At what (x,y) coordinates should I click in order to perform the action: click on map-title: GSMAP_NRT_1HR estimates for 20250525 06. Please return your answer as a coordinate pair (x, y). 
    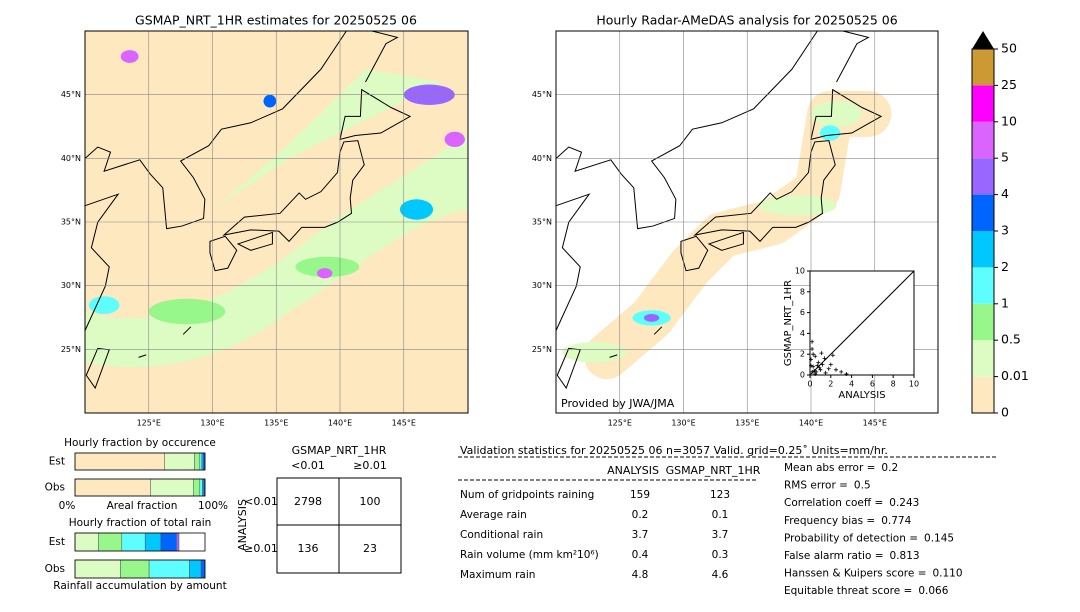
    Looking at the image, I should click on (276, 20).